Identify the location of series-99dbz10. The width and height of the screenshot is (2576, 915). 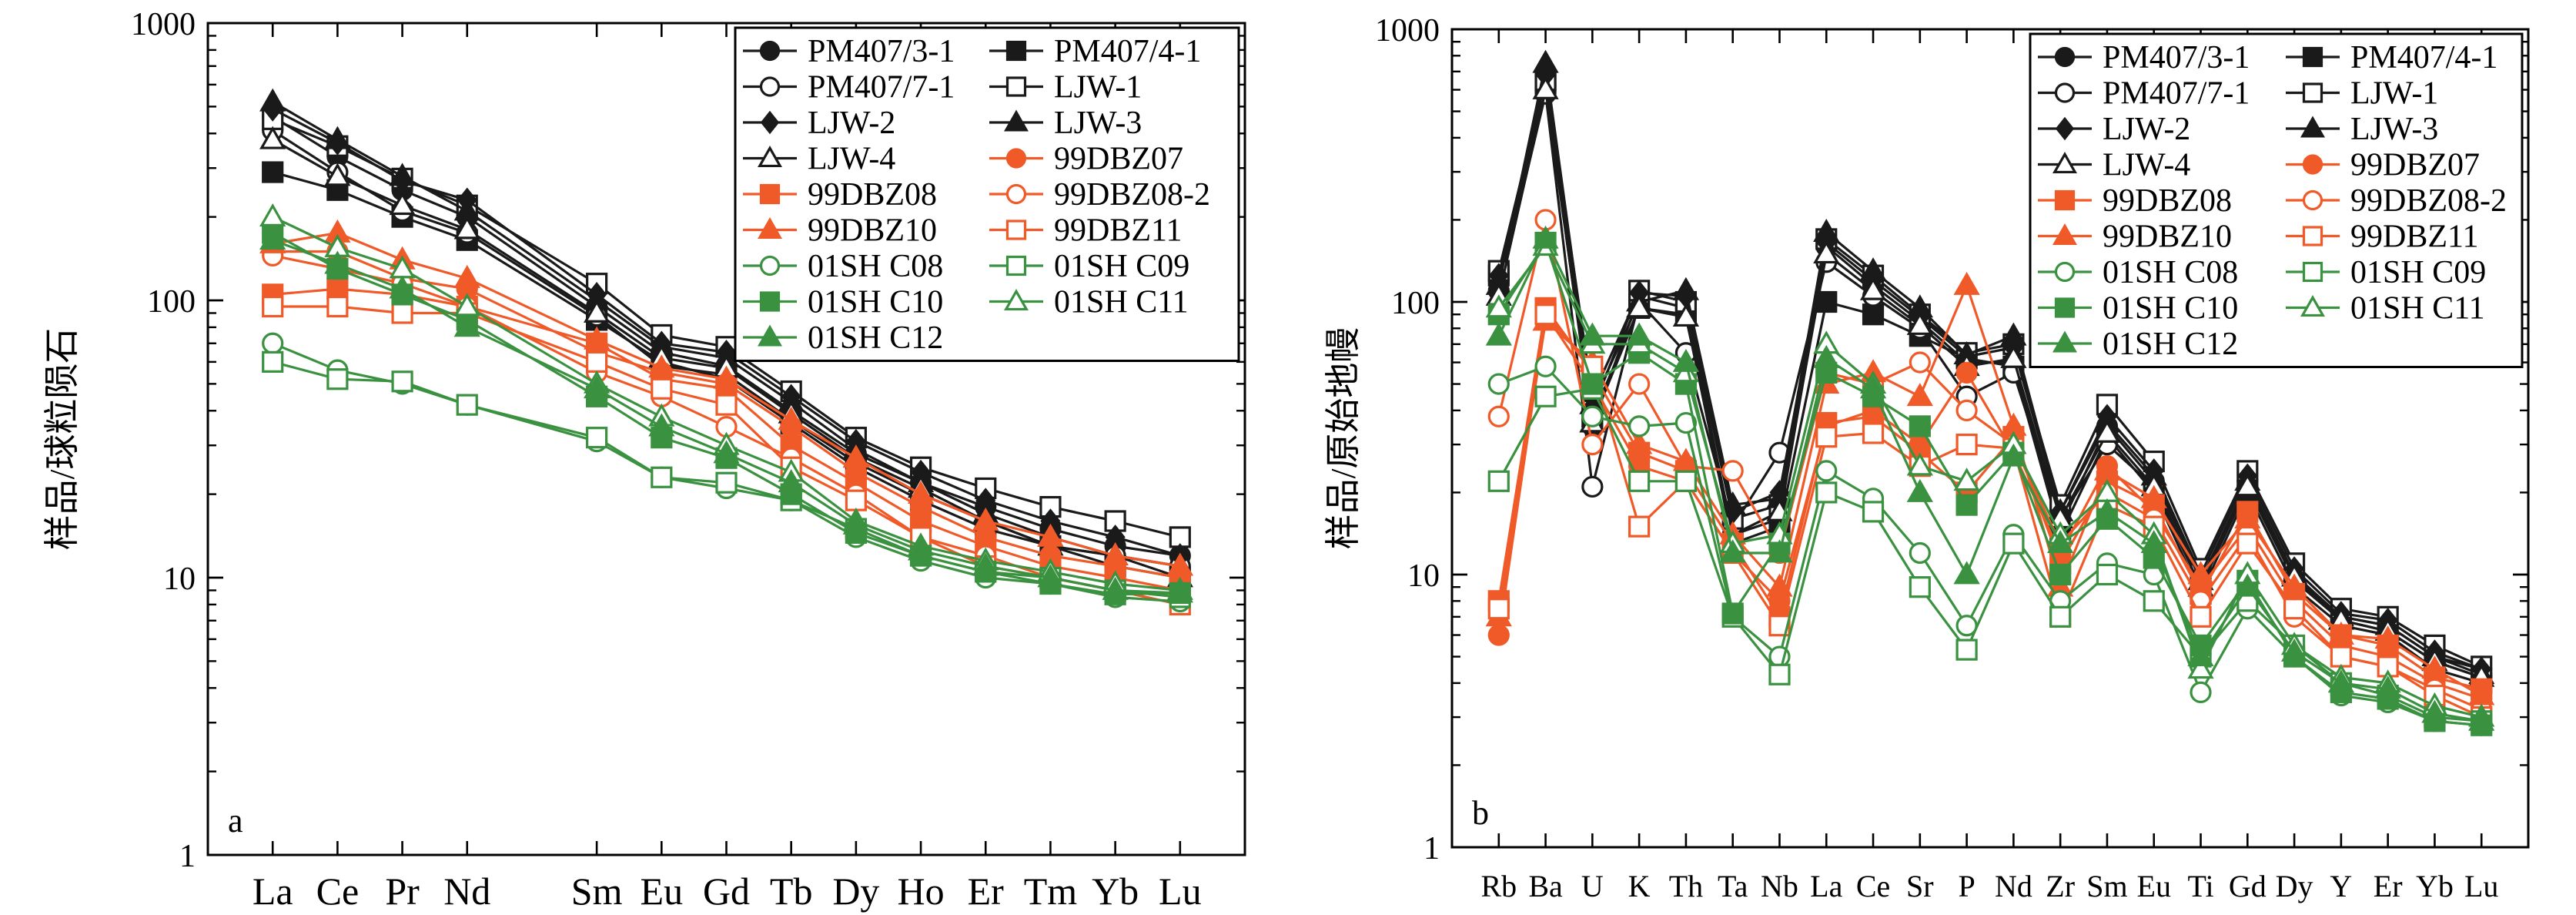
(726, 397).